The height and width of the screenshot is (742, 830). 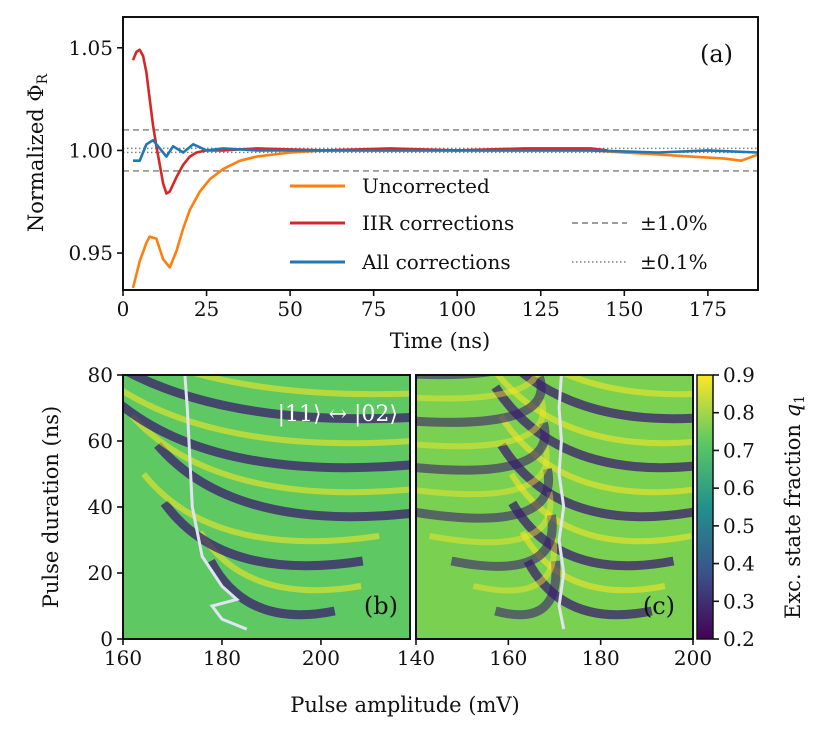 I want to click on x-tick-label: 175, so click(x=708, y=309).